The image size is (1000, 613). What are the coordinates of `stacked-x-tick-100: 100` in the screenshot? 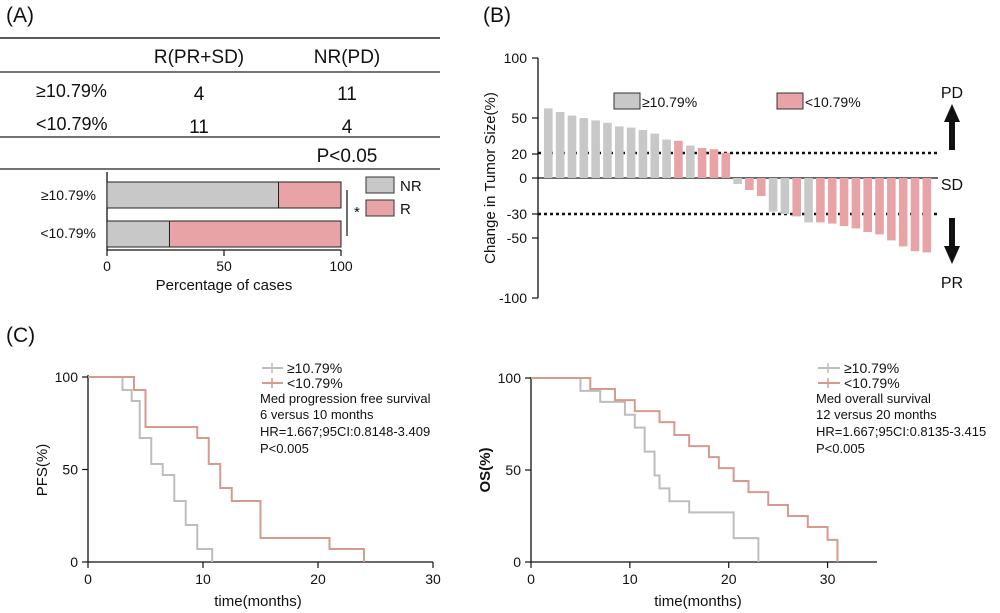 It's located at (341, 266).